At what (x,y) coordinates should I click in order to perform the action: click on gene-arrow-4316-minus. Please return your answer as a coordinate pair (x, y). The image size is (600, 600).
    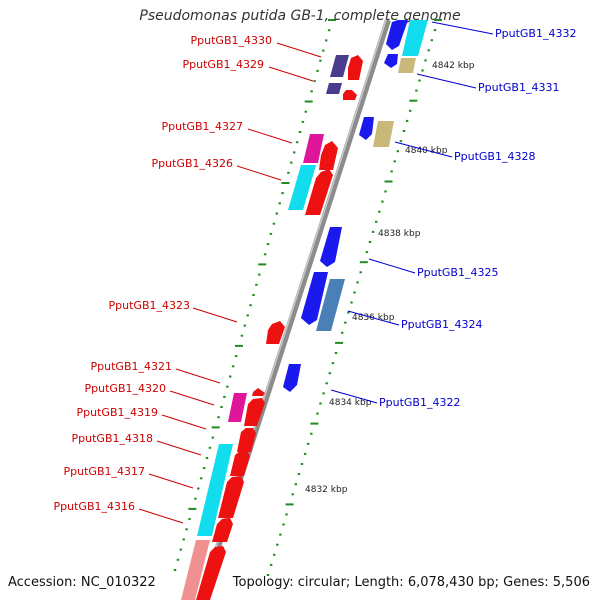
    Looking at the image, I should click on (222, 530).